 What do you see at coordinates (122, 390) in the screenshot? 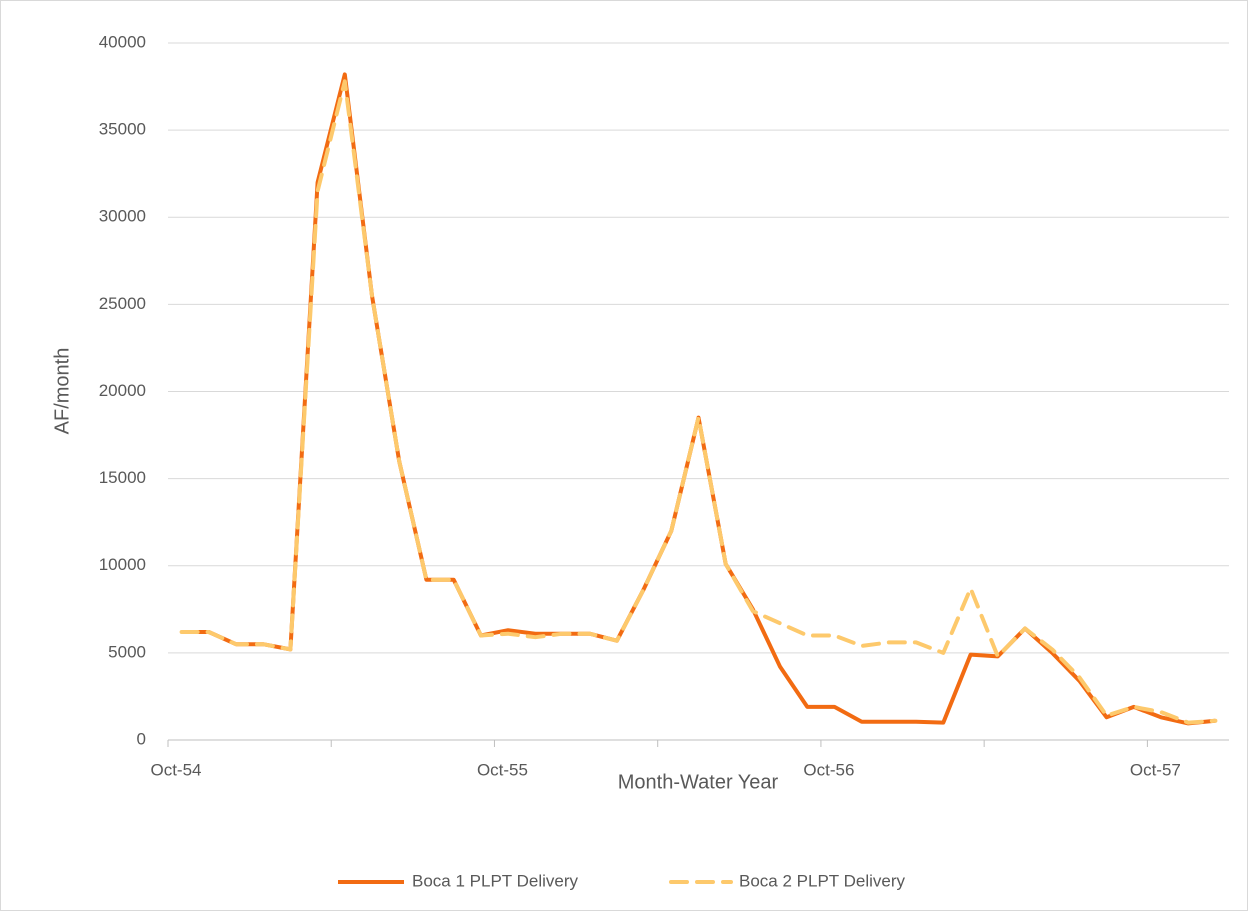
I see `y-tick-label: 20000` at bounding box center [122, 390].